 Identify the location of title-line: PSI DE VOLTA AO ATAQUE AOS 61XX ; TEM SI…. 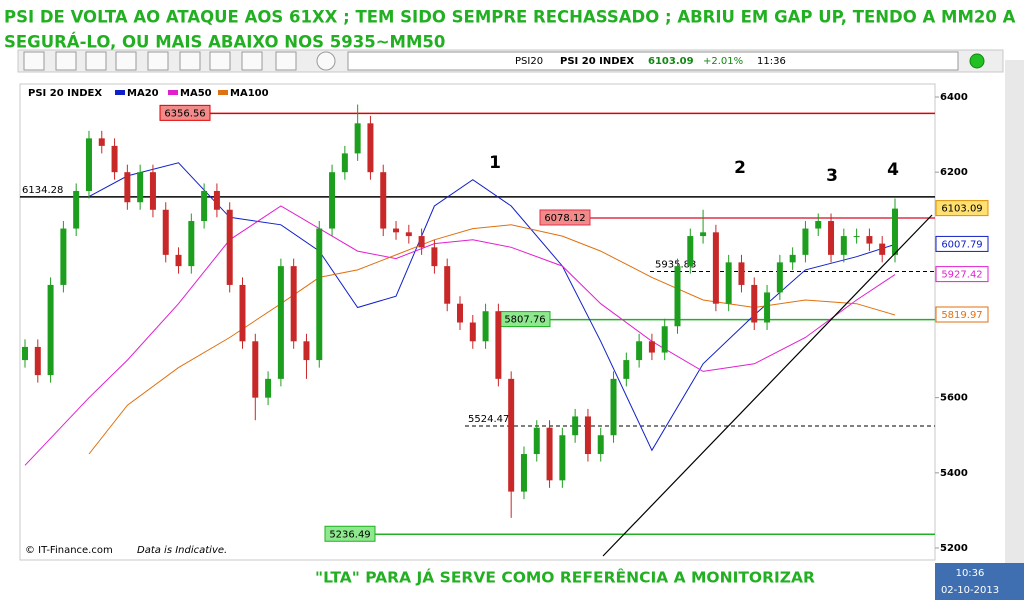
(510, 17).